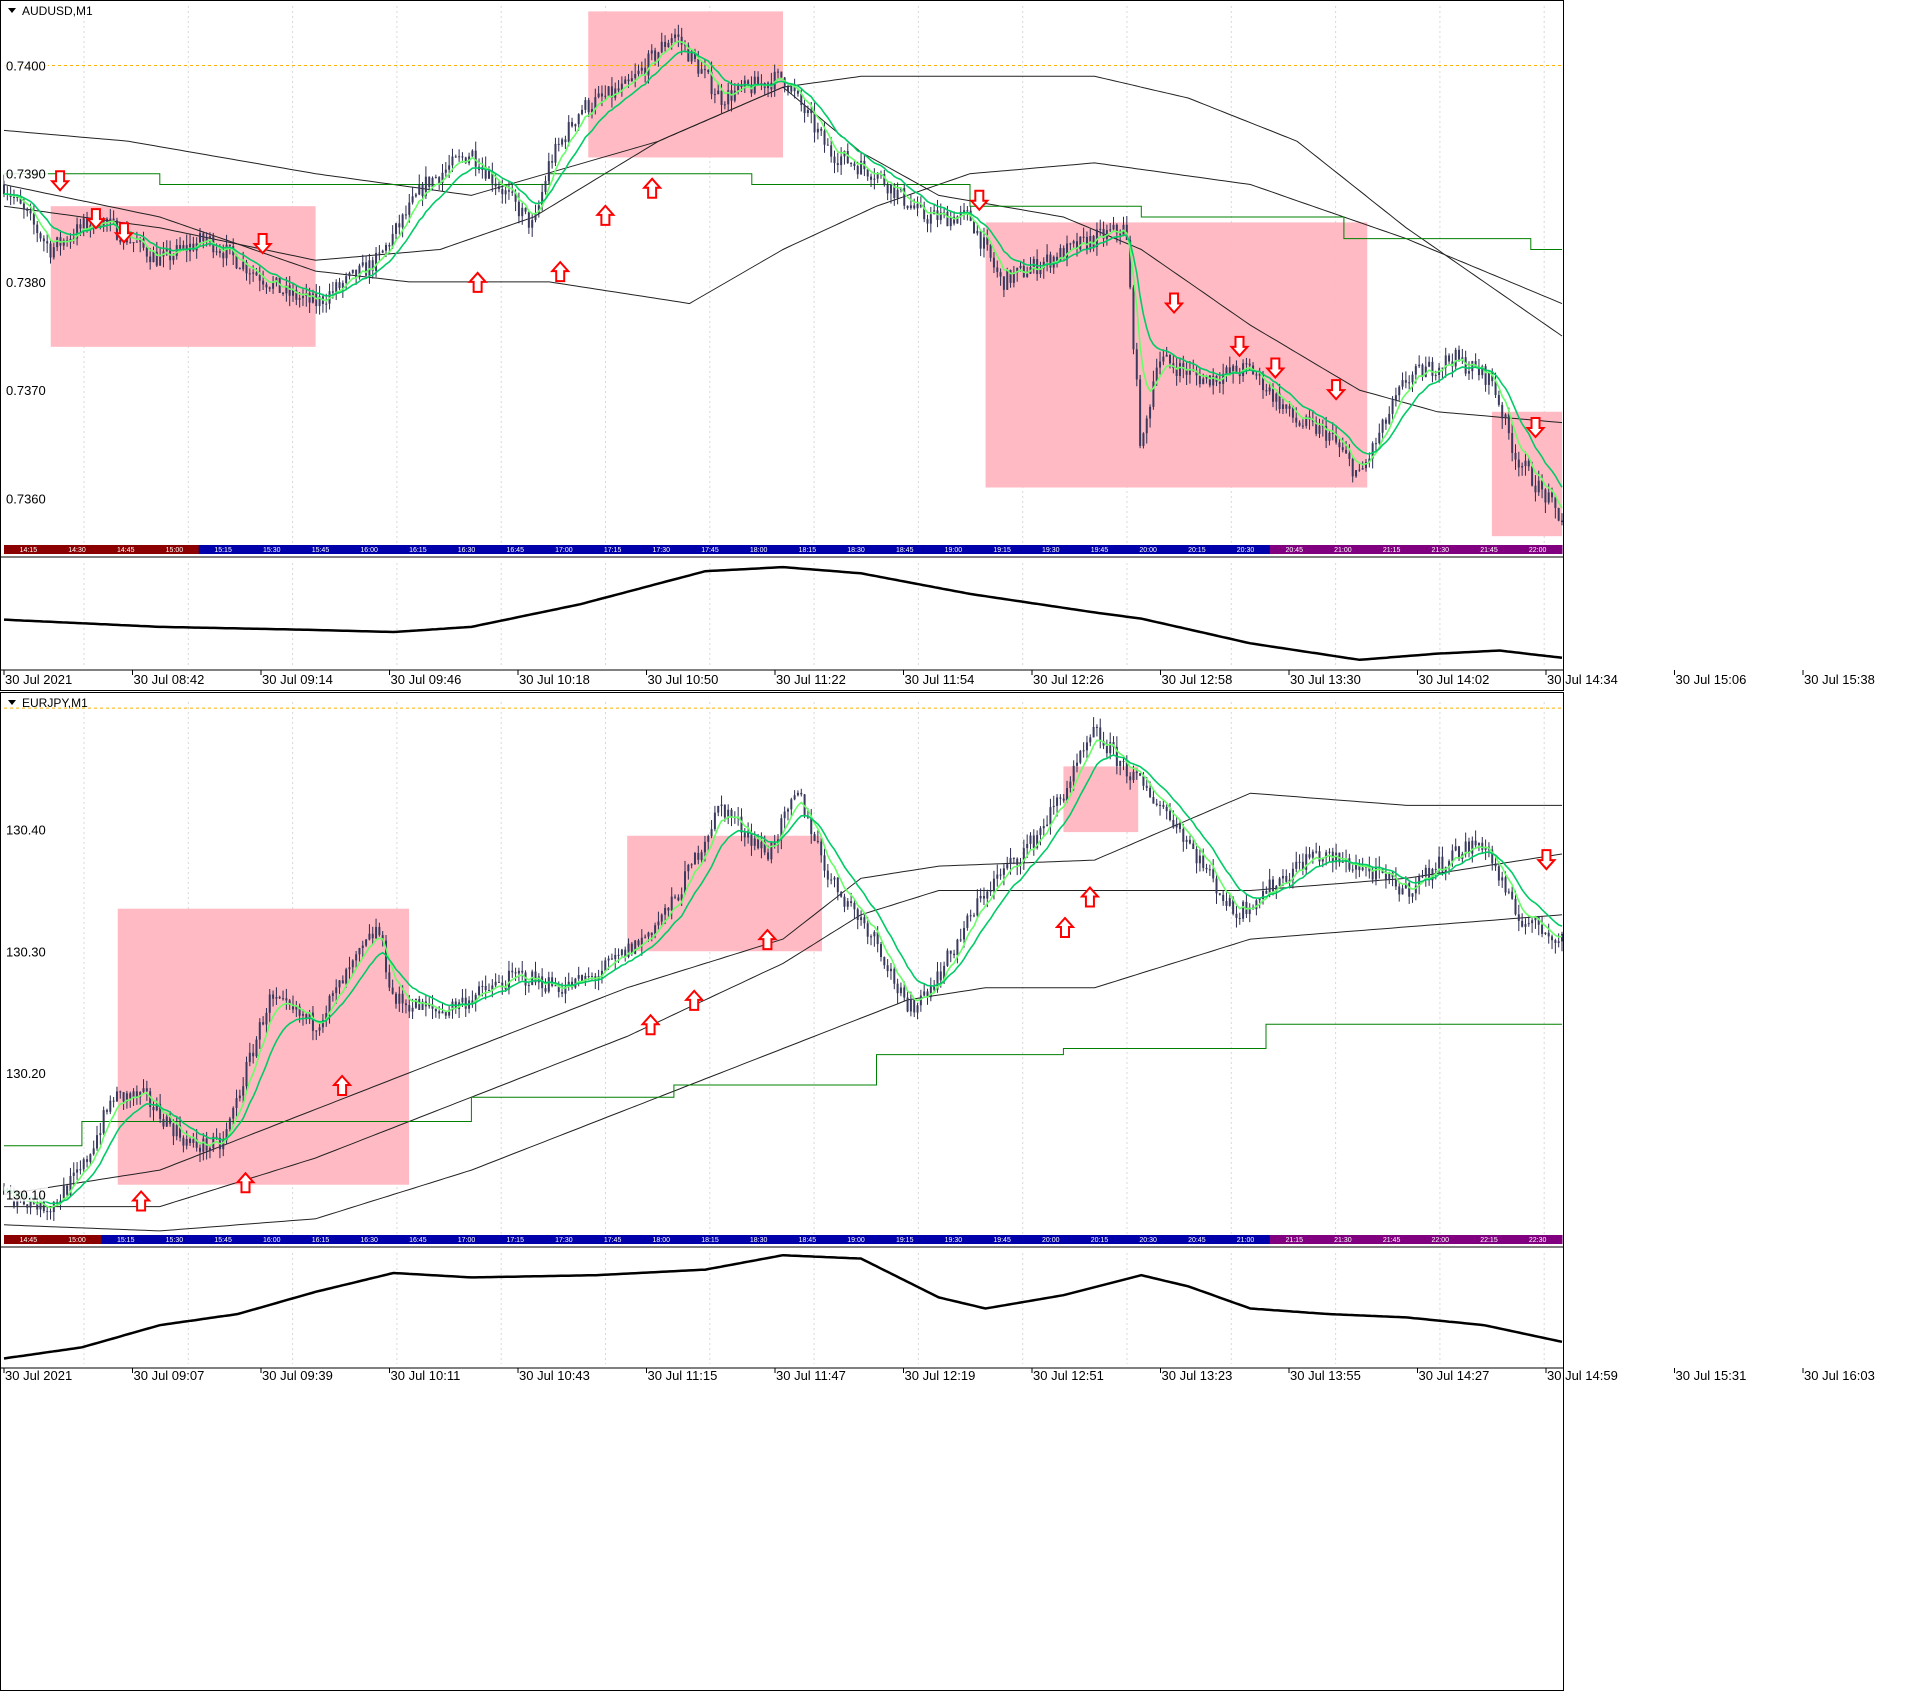 This screenshot has height=1692, width=1920. Describe the element at coordinates (126, 550) in the screenshot. I see `session-label: 14:45` at that location.